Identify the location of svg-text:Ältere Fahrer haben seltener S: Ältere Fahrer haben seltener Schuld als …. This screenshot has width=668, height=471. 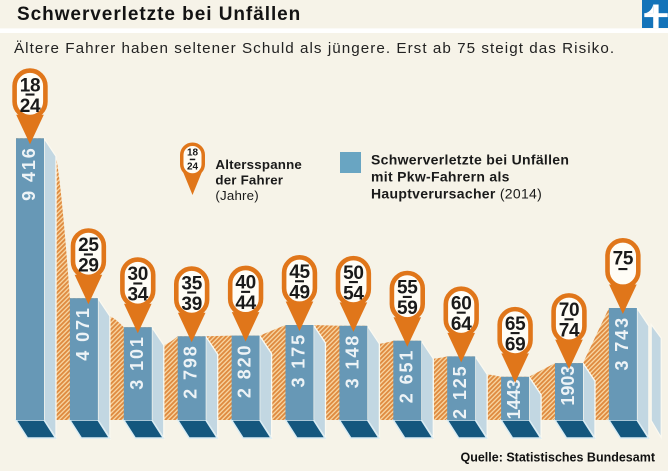
(314, 48).